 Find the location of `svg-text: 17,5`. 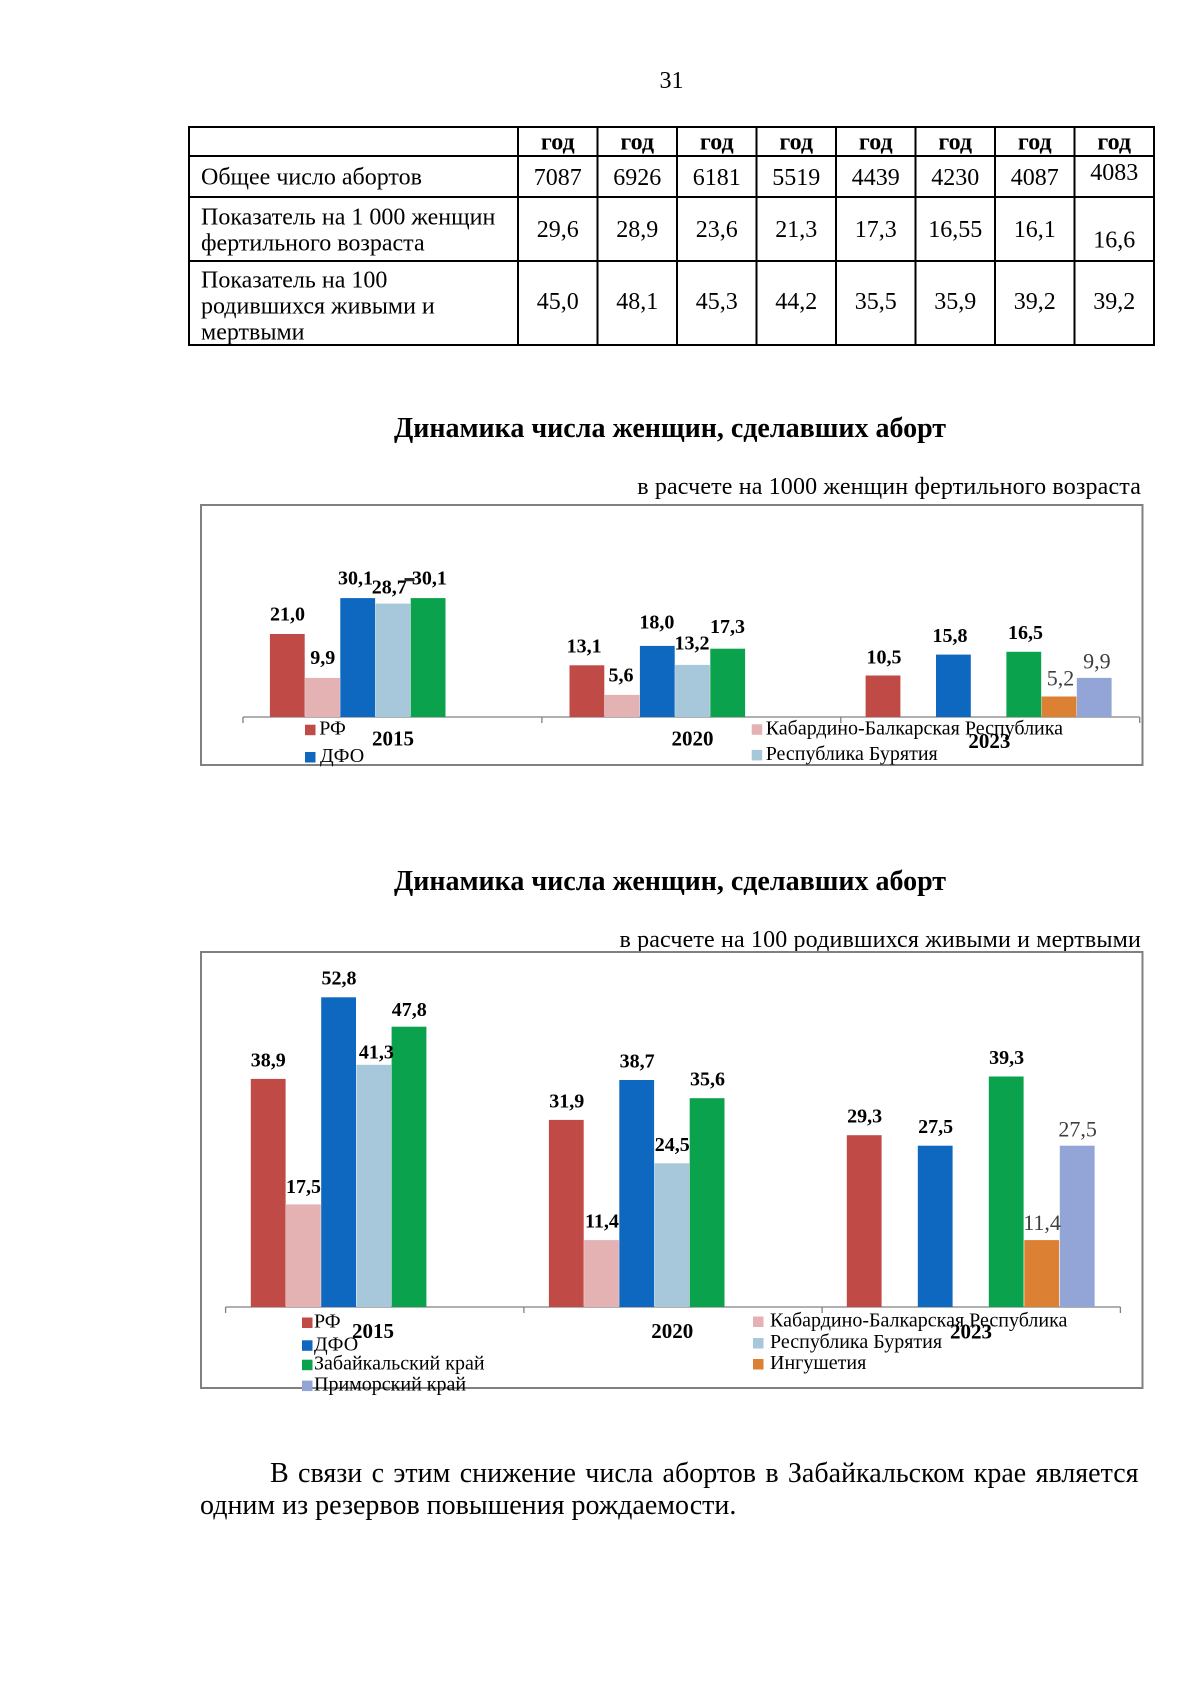

svg-text: 17,5 is located at coordinates (303, 1187).